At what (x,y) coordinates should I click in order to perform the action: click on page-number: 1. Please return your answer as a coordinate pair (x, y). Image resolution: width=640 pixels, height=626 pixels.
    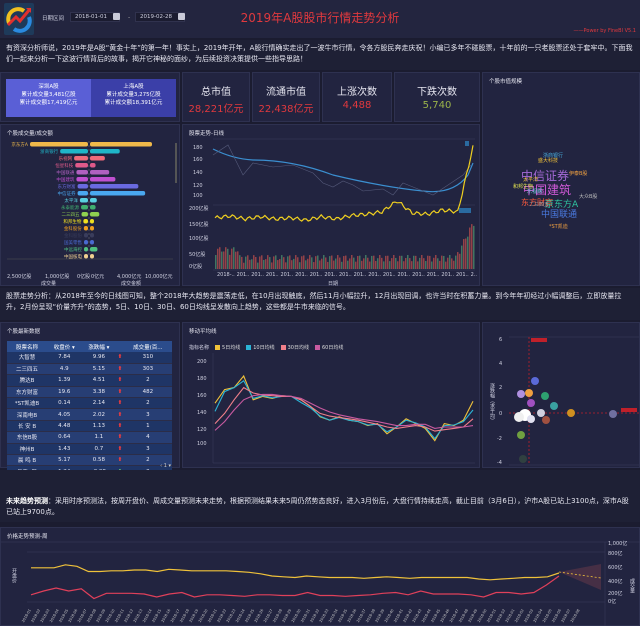
    Looking at the image, I should click on (165, 466).